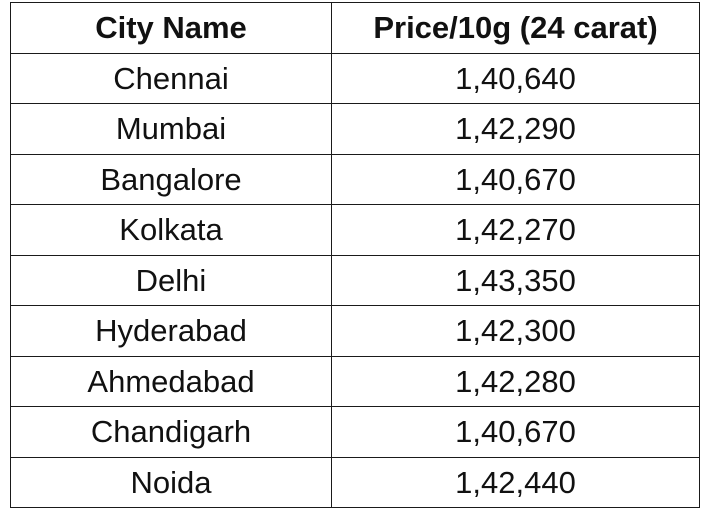 The image size is (706, 511). I want to click on city-cell: Ahmedabad, so click(171, 381).